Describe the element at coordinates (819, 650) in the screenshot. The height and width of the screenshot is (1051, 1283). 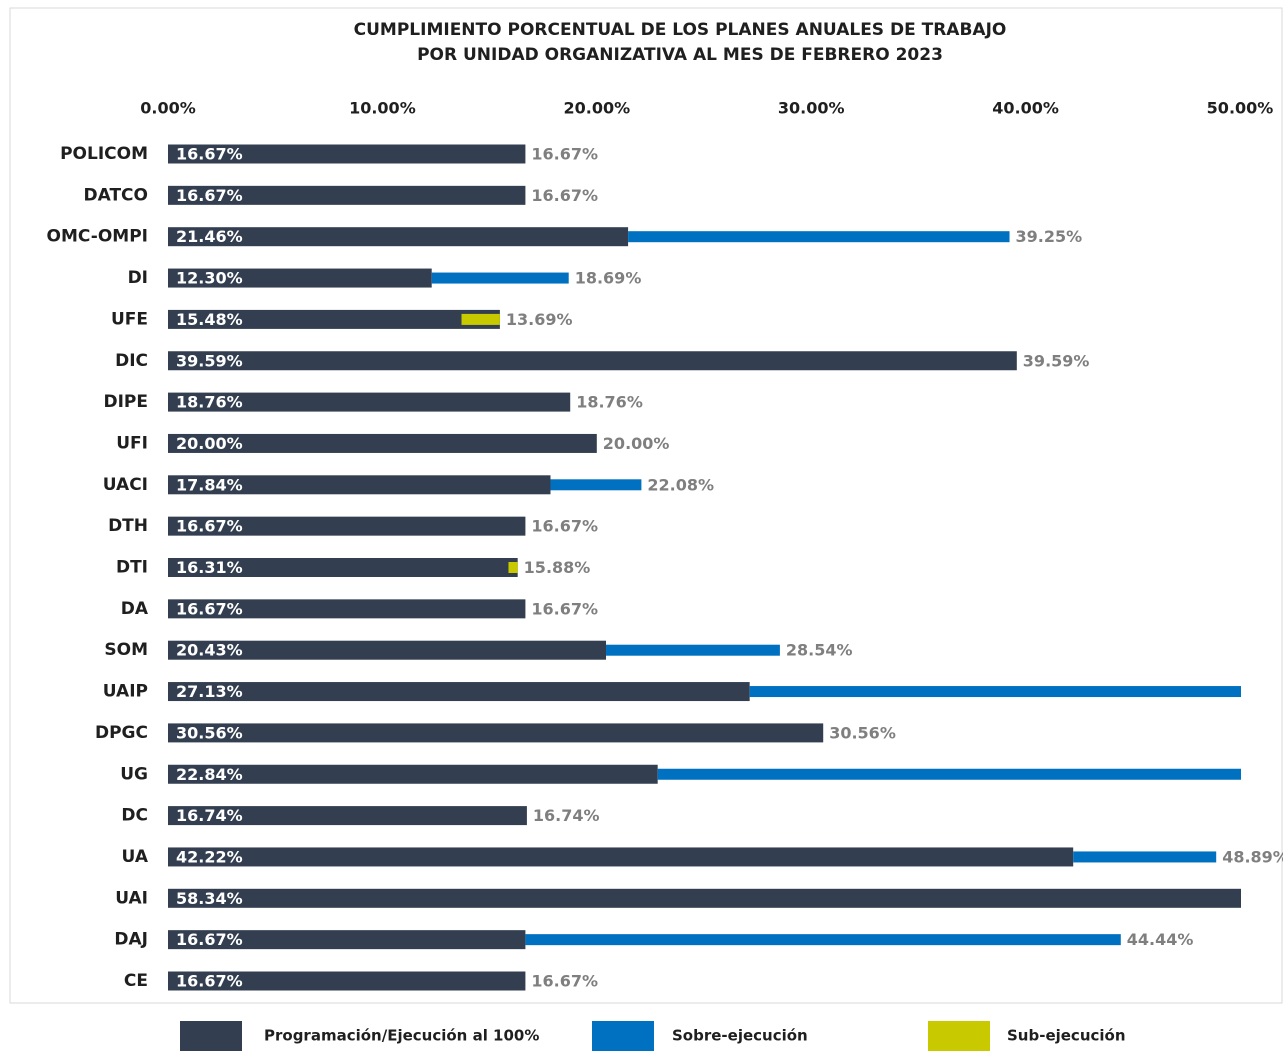
I see `executed-label: 28.54%` at that location.